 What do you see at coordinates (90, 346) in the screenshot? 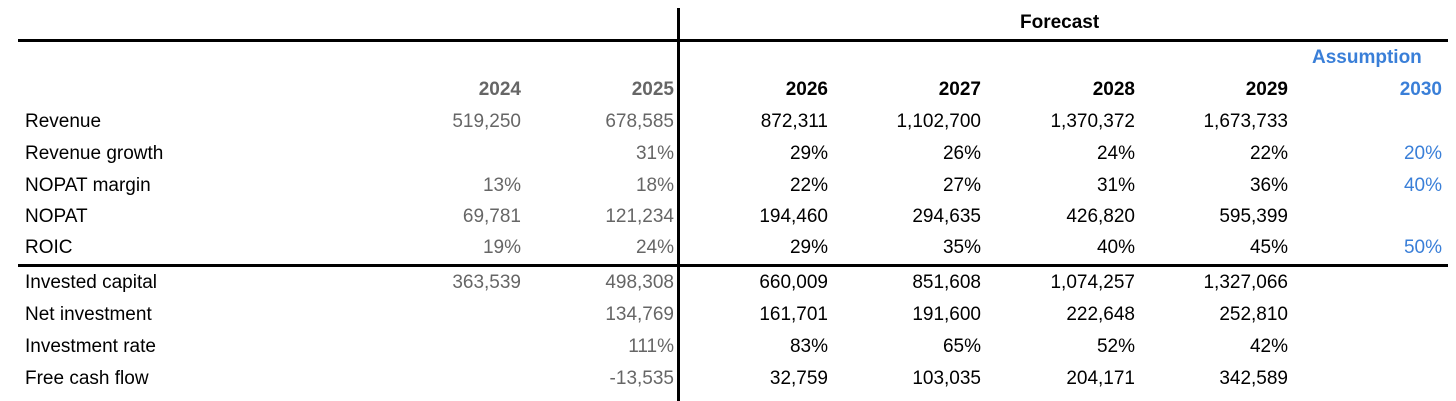
I see `row-label-investment-rate: Investment rate` at bounding box center [90, 346].